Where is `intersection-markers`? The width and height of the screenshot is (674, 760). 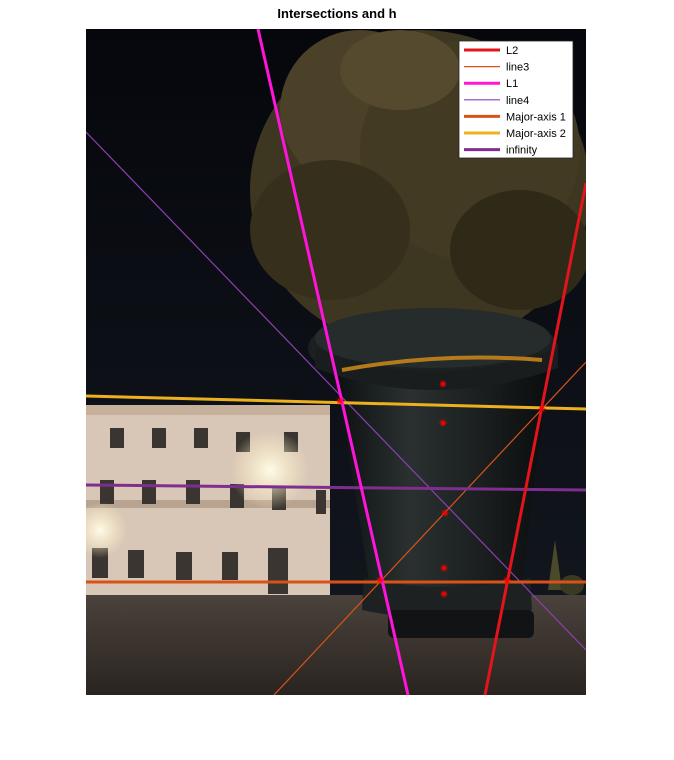 intersection-markers is located at coordinates (441, 489).